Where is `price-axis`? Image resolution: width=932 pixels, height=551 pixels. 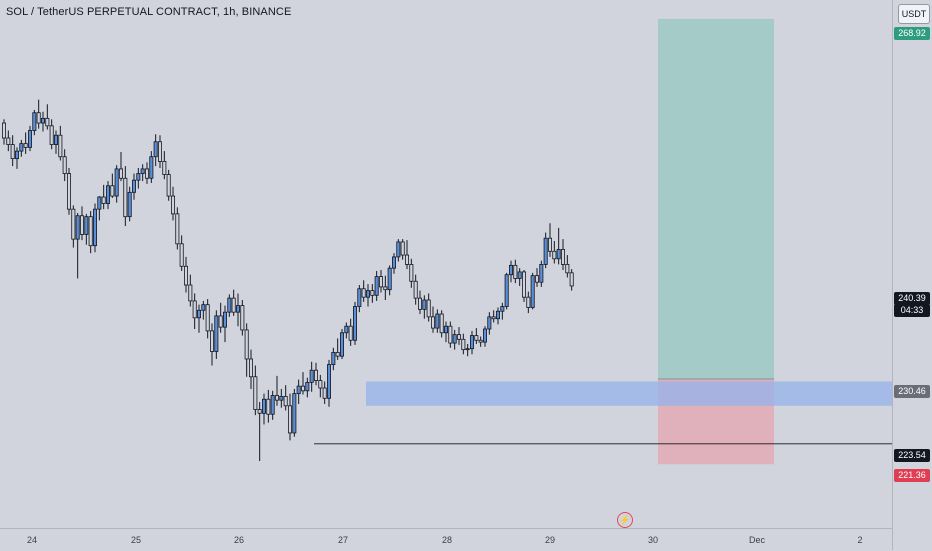
price-axis is located at coordinates (912, 275).